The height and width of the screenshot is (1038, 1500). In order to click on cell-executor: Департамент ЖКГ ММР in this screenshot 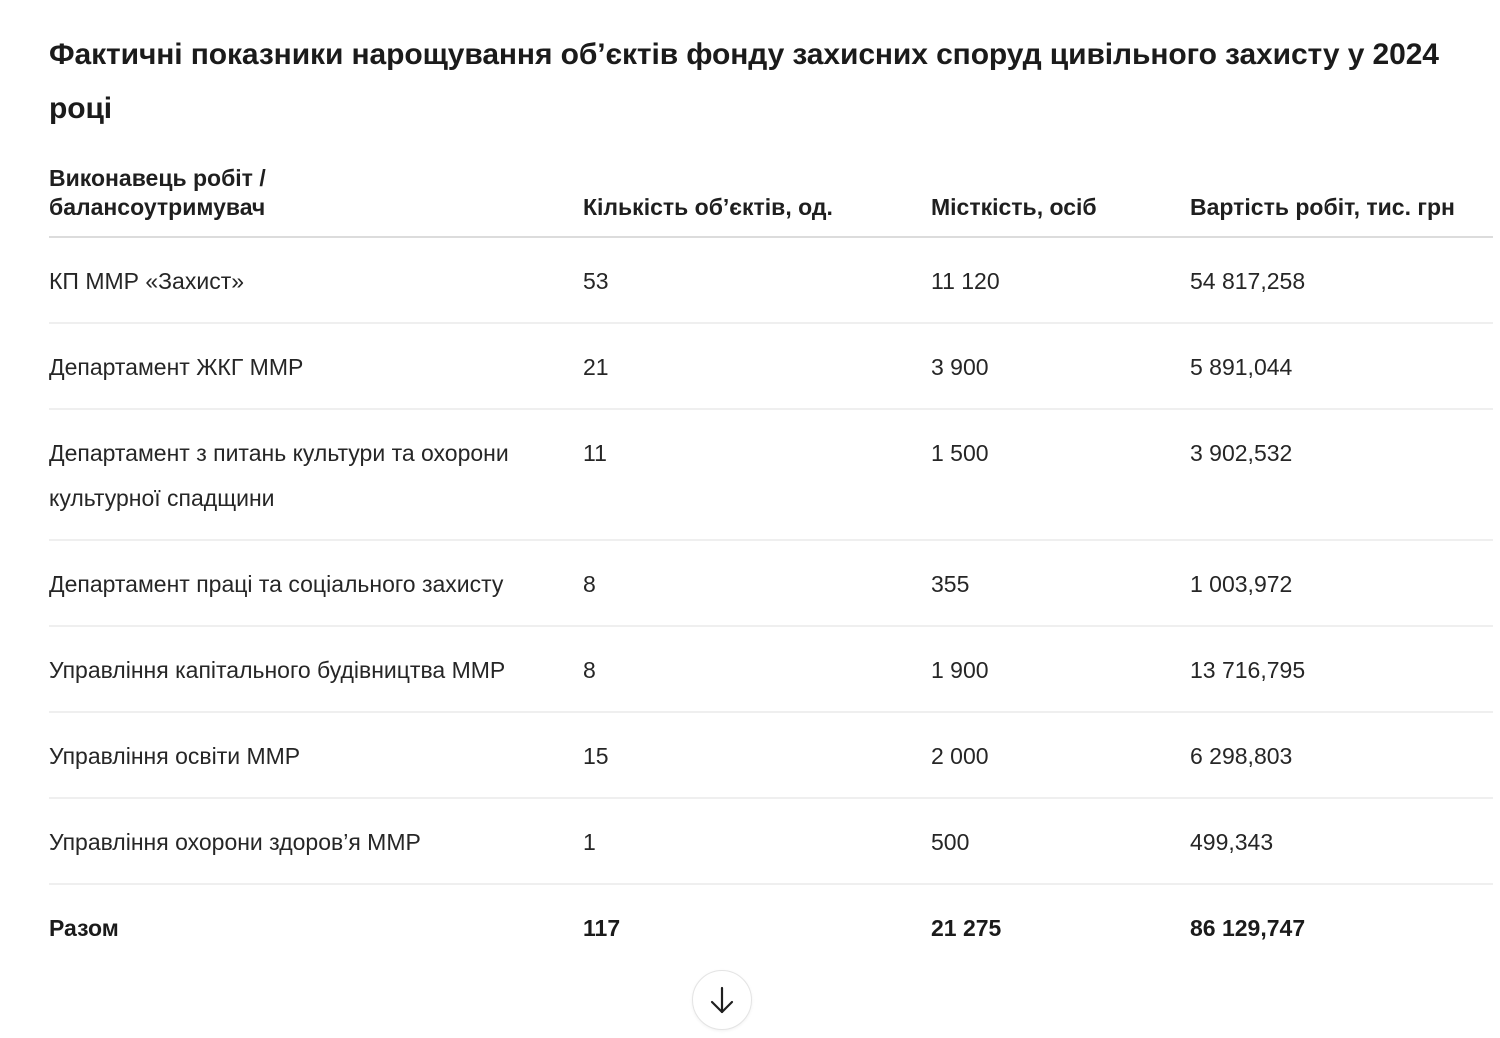, I will do `click(316, 366)`.